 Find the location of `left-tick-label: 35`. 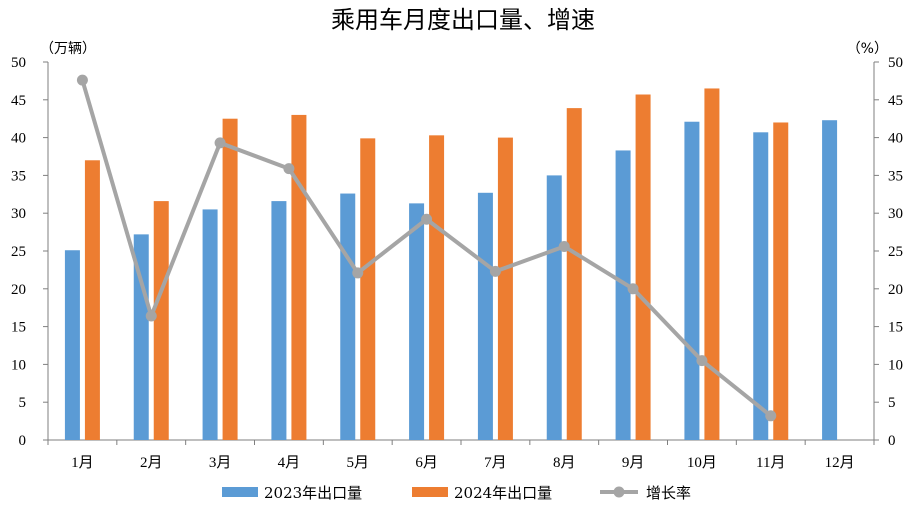

left-tick-label: 35 is located at coordinates (18, 176).